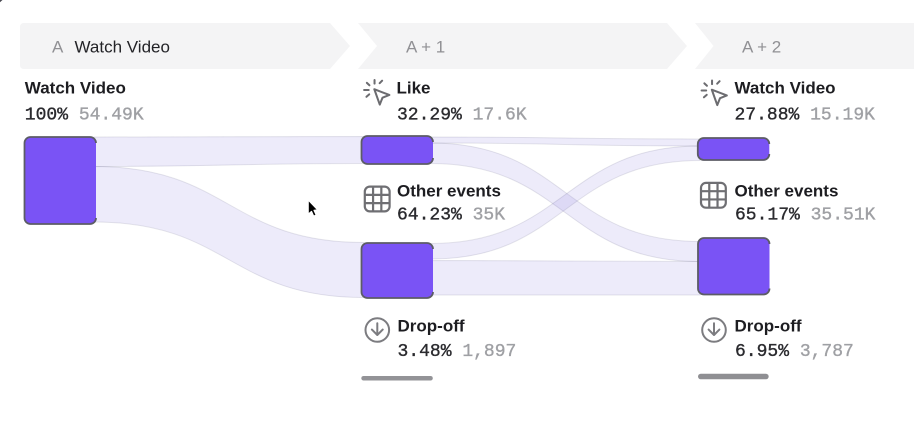 The image size is (914, 440). Describe the element at coordinates (805, 116) in the screenshot. I see `svg-text: 27.88% 15.19K` at that location.